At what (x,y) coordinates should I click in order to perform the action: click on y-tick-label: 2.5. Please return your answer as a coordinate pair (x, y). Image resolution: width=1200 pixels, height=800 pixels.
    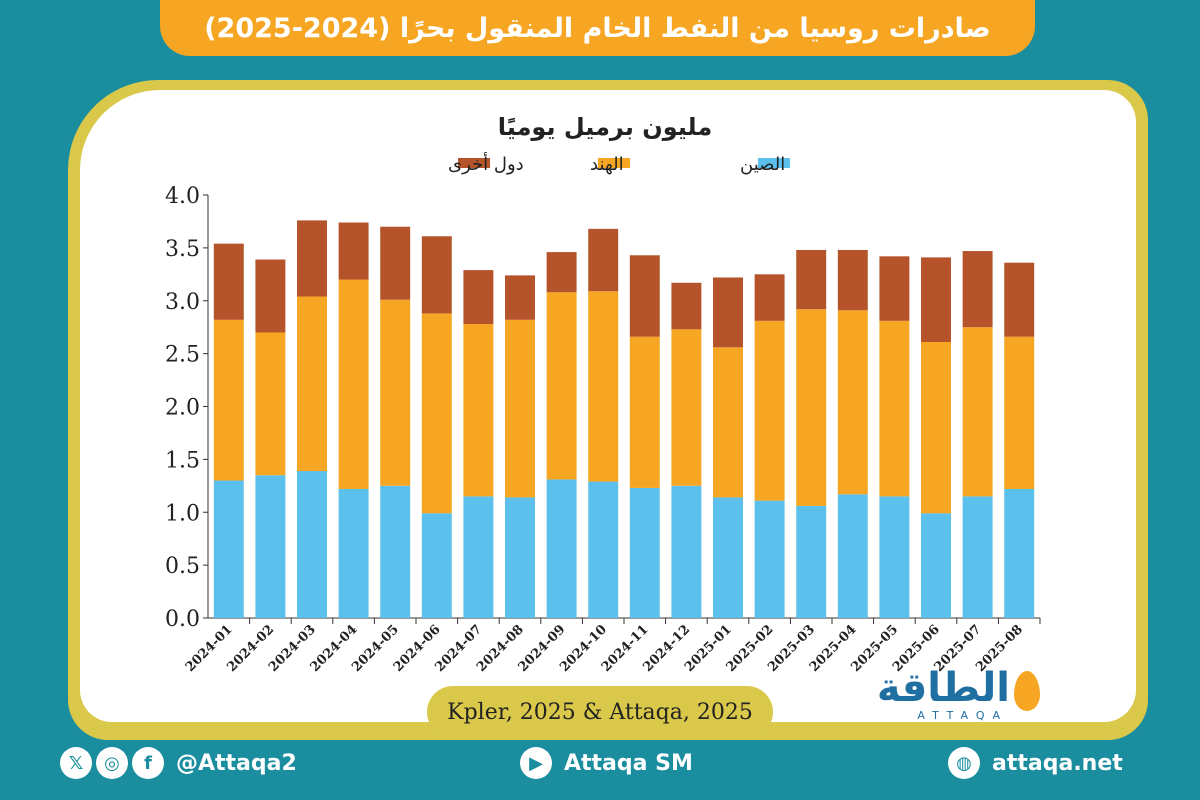
    Looking at the image, I should click on (182, 355).